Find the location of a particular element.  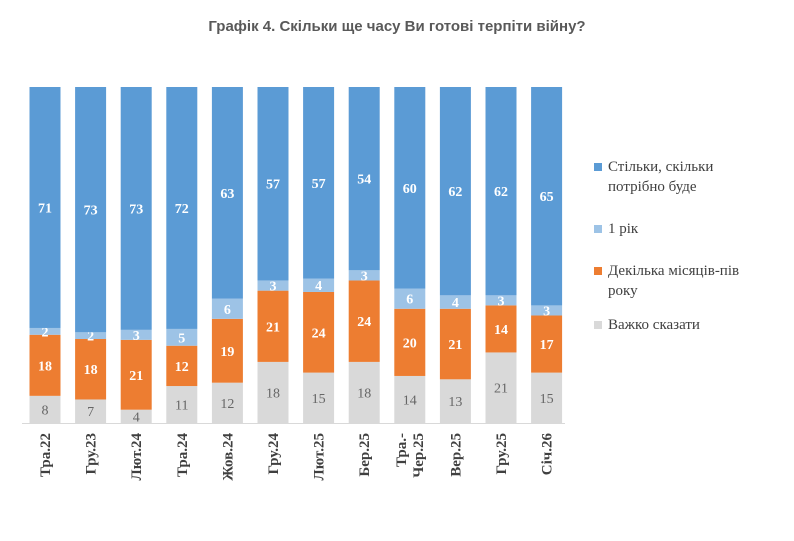

x-tick-text: Жов.24 is located at coordinates (228, 457).